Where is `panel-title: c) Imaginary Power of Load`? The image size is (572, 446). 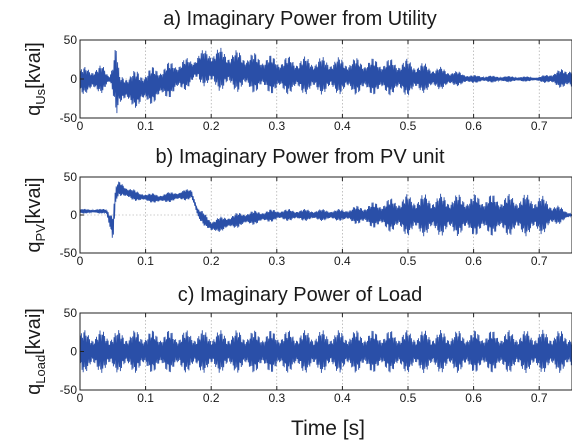 panel-title: c) Imaginary Power of Load is located at coordinates (300, 295).